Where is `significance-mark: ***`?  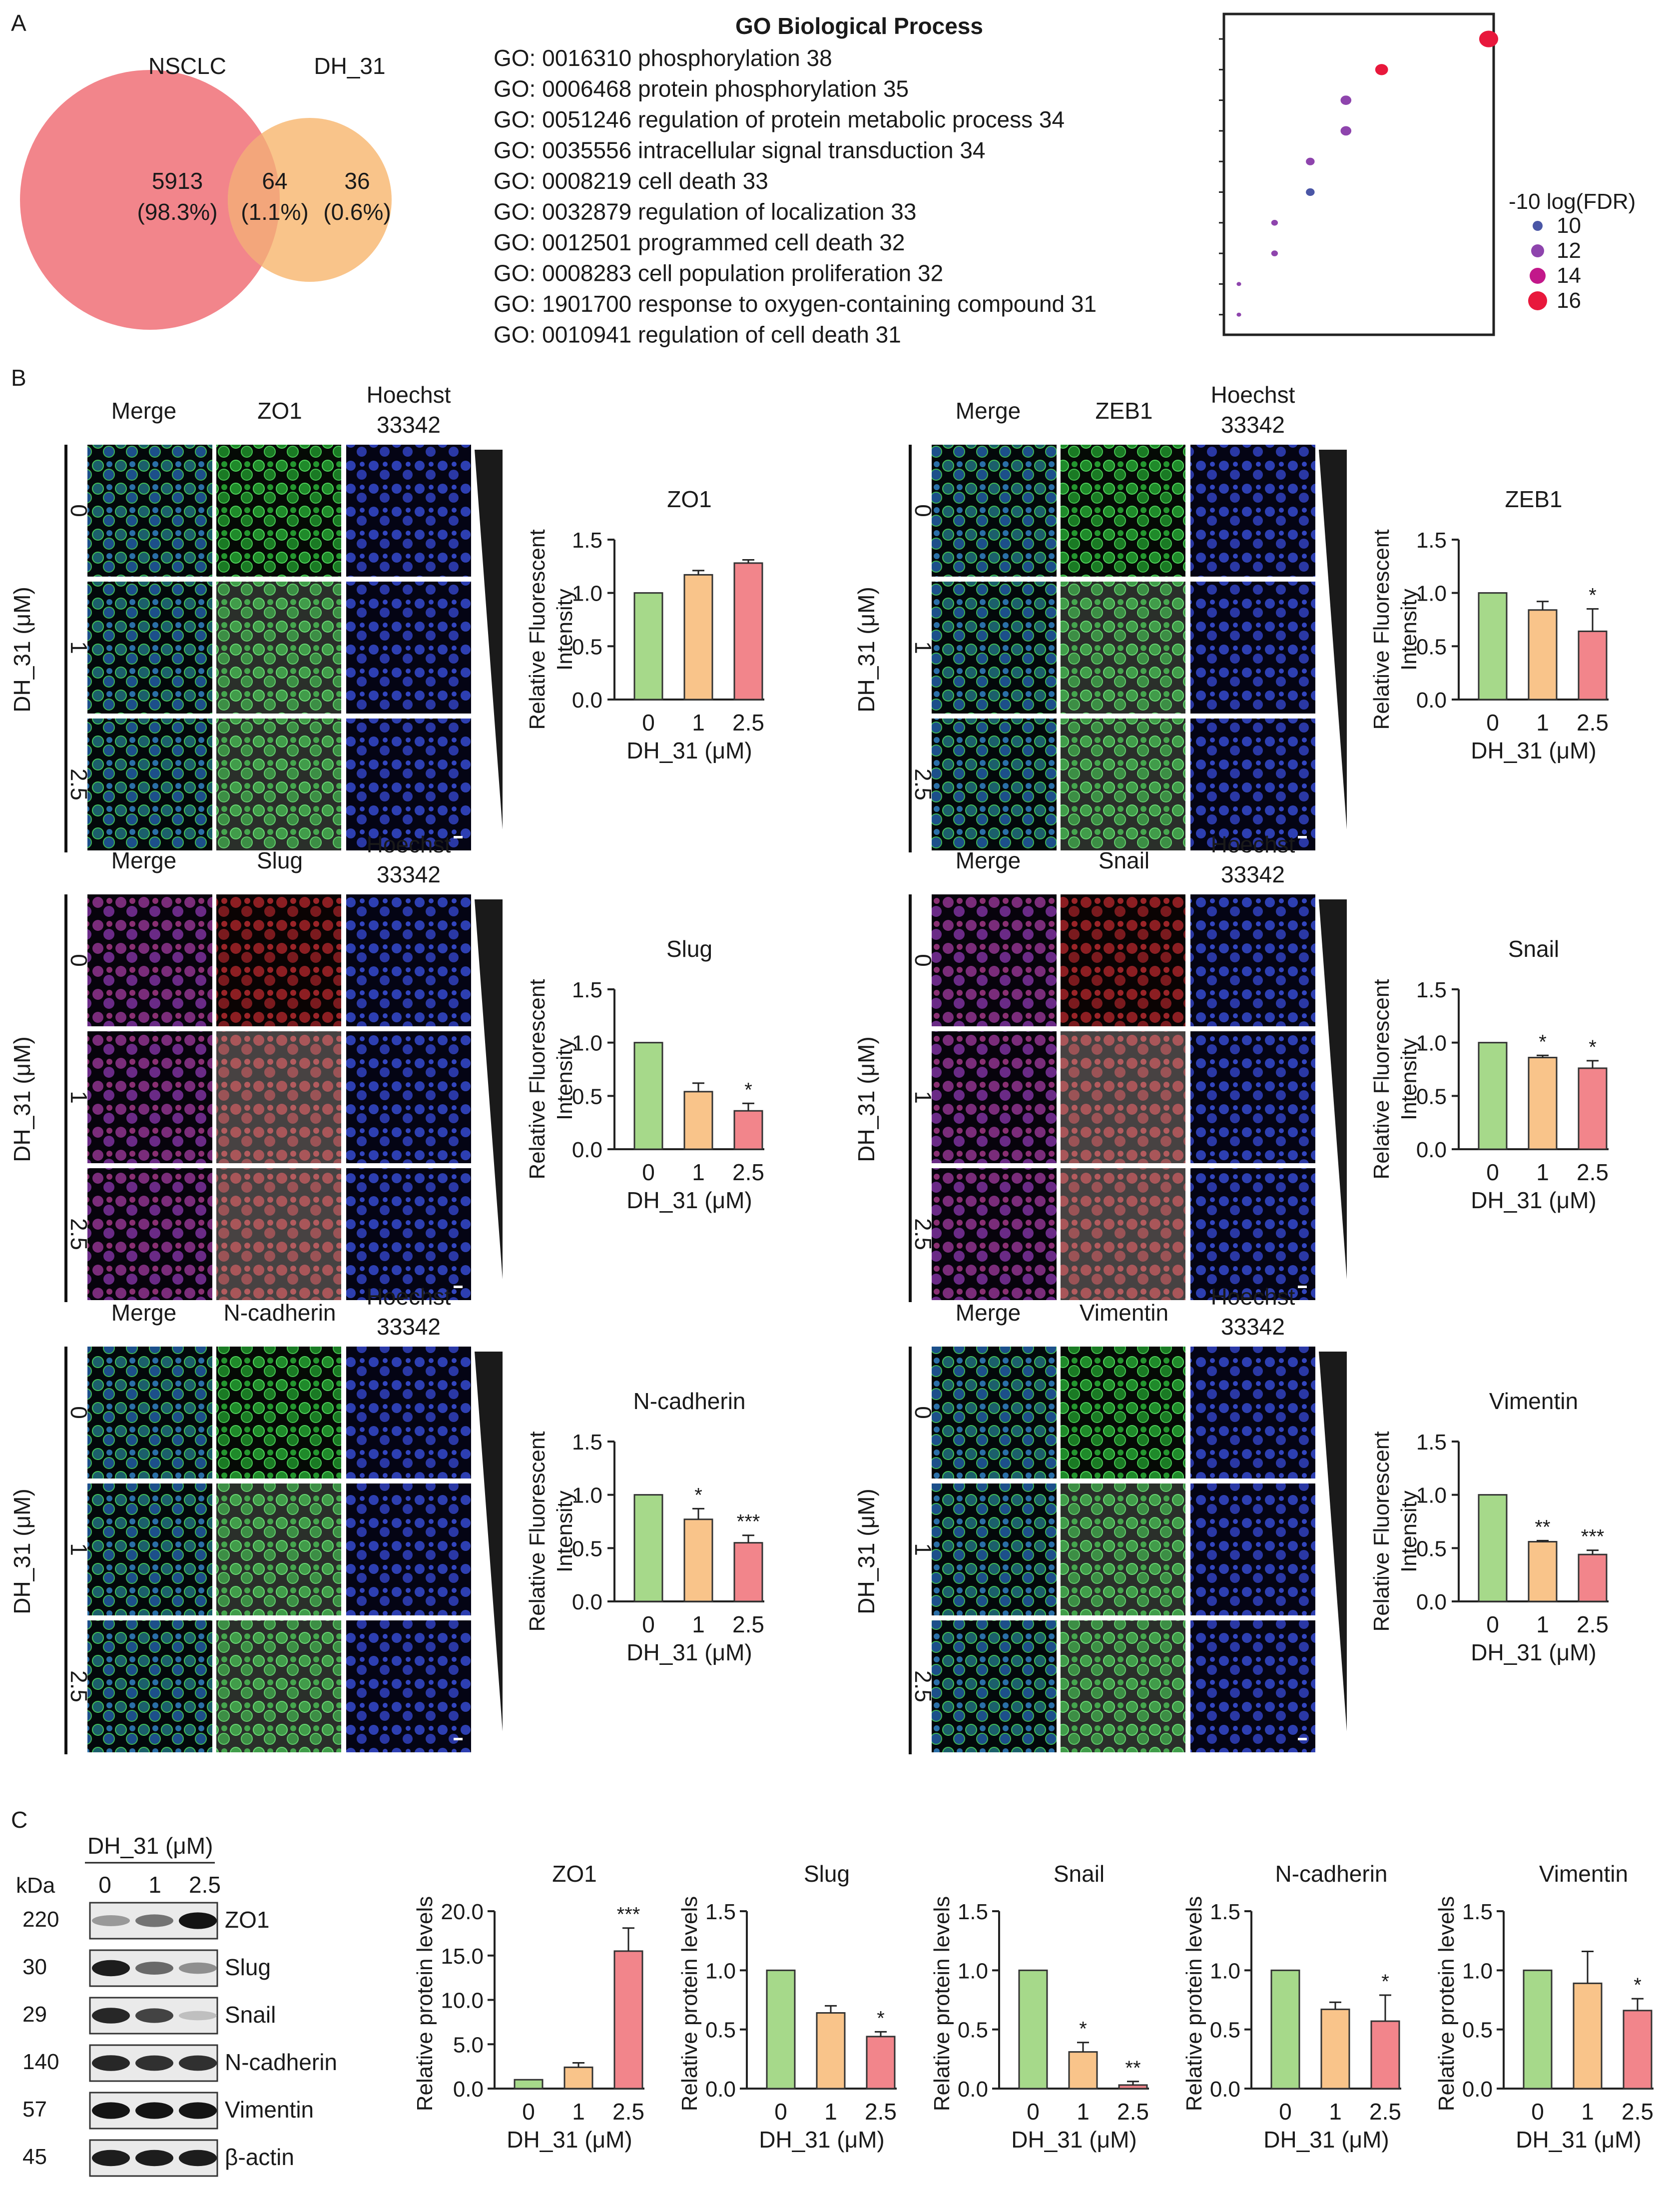 significance-mark: *** is located at coordinates (628, 1915).